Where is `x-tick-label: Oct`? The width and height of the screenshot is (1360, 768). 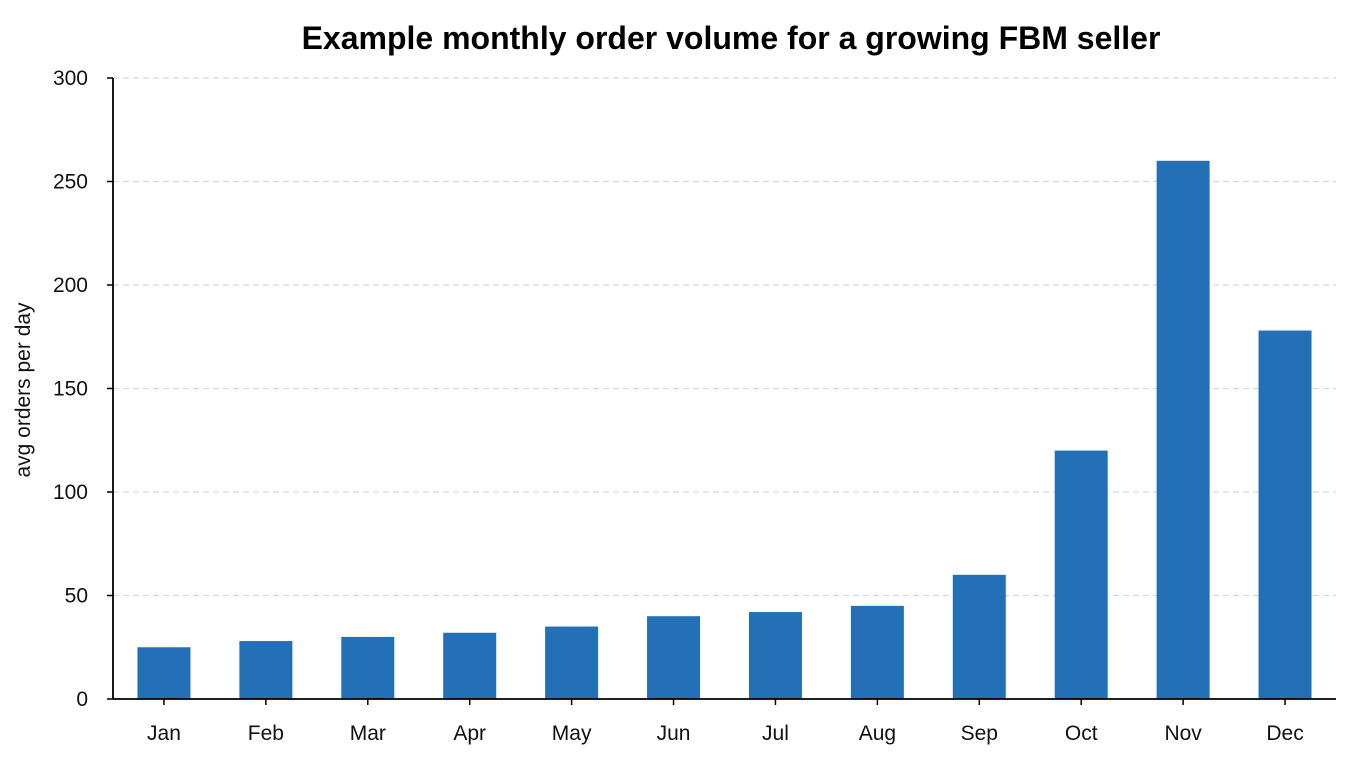
x-tick-label: Oct is located at coordinates (1081, 733).